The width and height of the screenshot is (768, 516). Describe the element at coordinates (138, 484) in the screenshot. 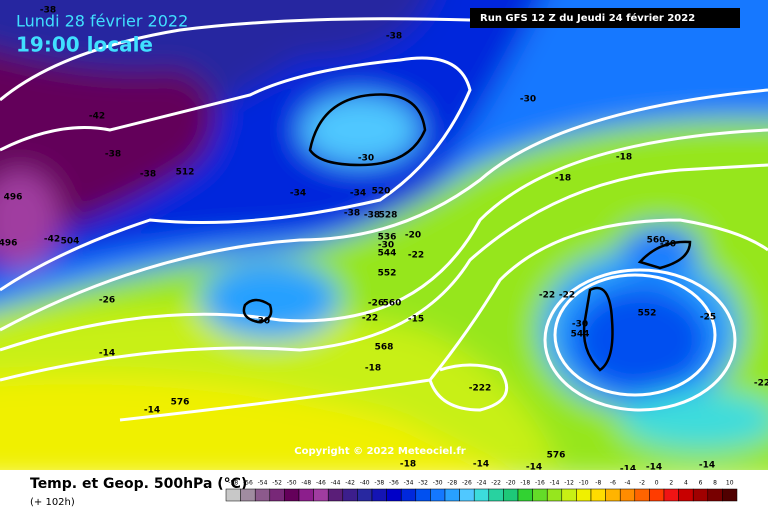

I see `footer-title: Temp. et Geop. 500hPa (°C)` at that location.